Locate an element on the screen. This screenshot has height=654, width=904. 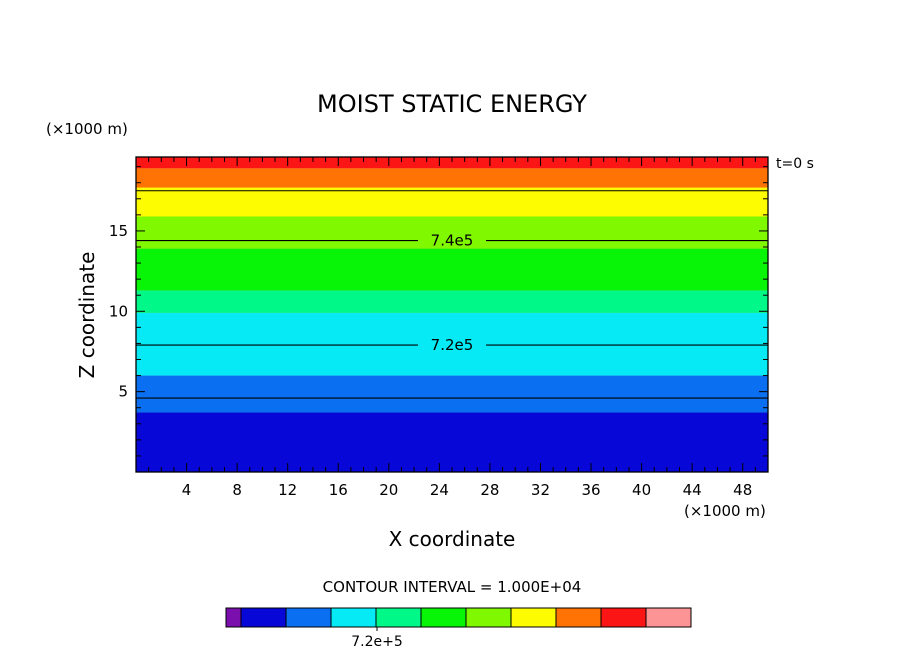
x-tick-label: 28 is located at coordinates (489, 490).